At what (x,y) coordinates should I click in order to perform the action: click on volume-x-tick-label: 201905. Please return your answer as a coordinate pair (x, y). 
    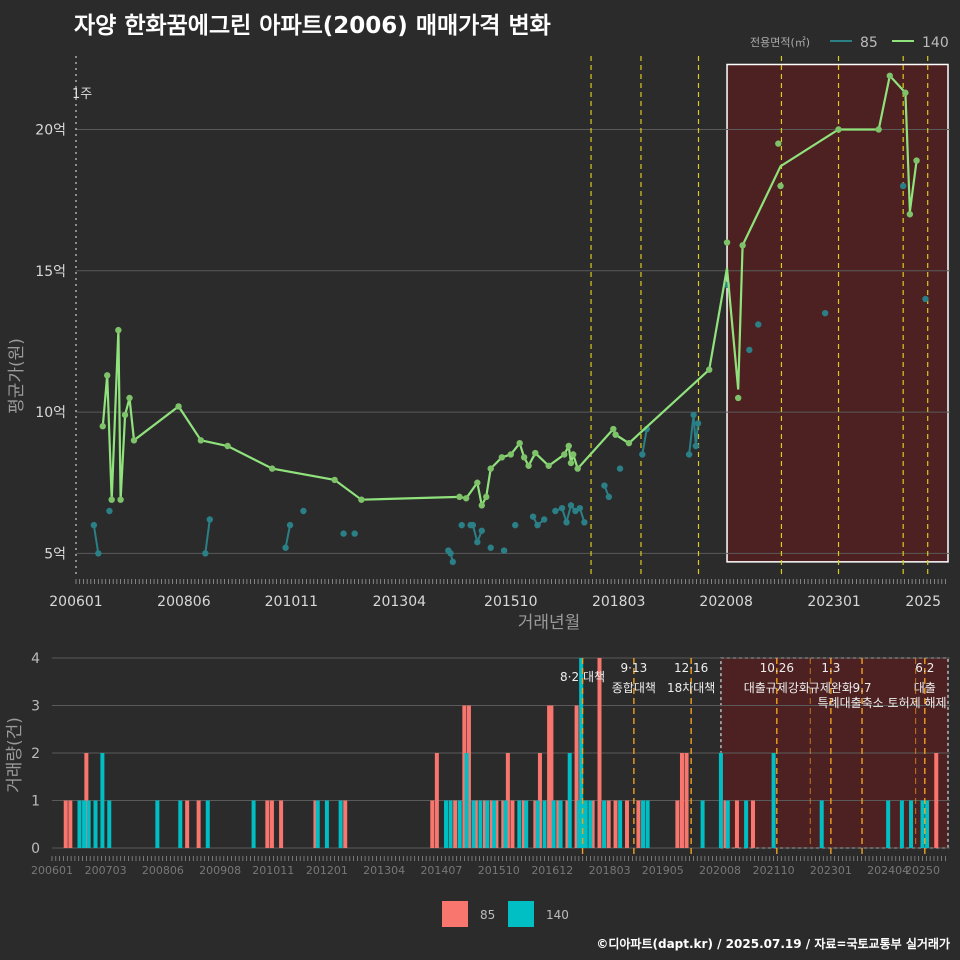
    Looking at the image, I should click on (663, 870).